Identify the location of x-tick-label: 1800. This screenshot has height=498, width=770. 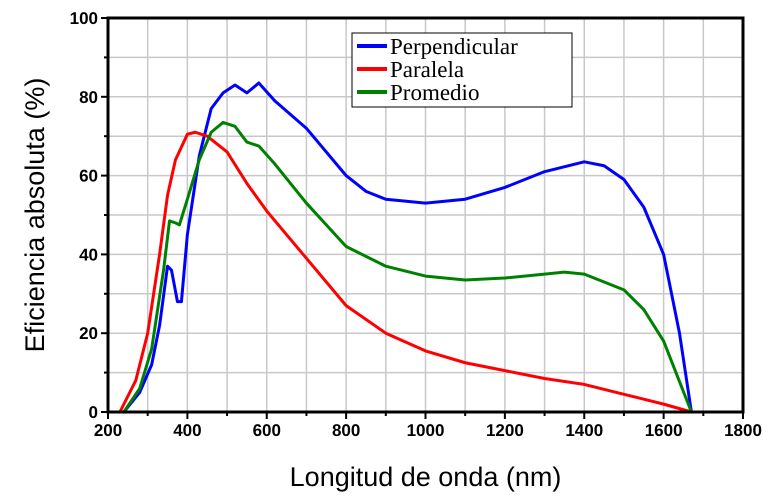
(743, 430).